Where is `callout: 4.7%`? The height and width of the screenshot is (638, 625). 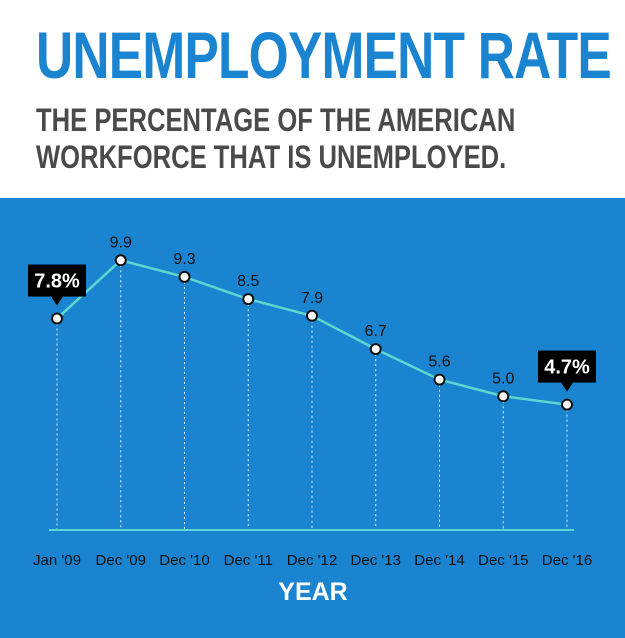
callout: 4.7% is located at coordinates (567, 371).